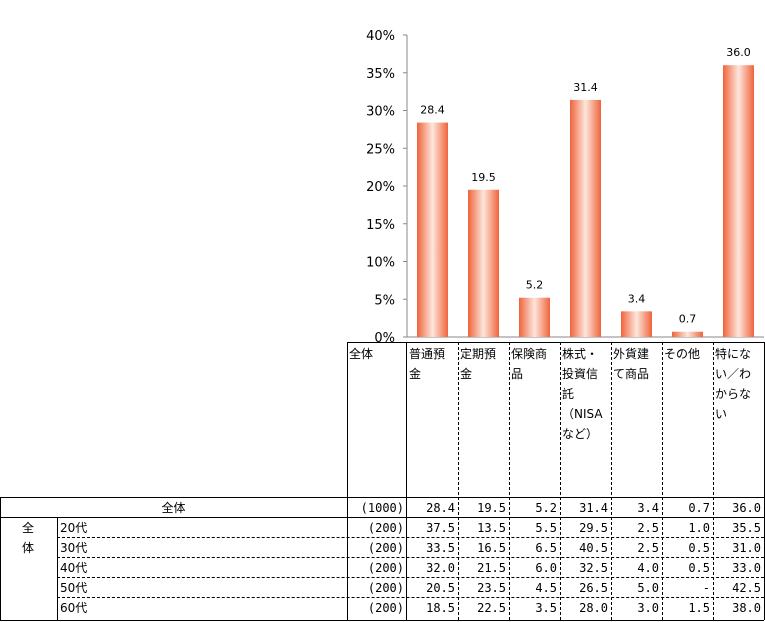  I want to click on y-tick-label: 15%, so click(380, 225).